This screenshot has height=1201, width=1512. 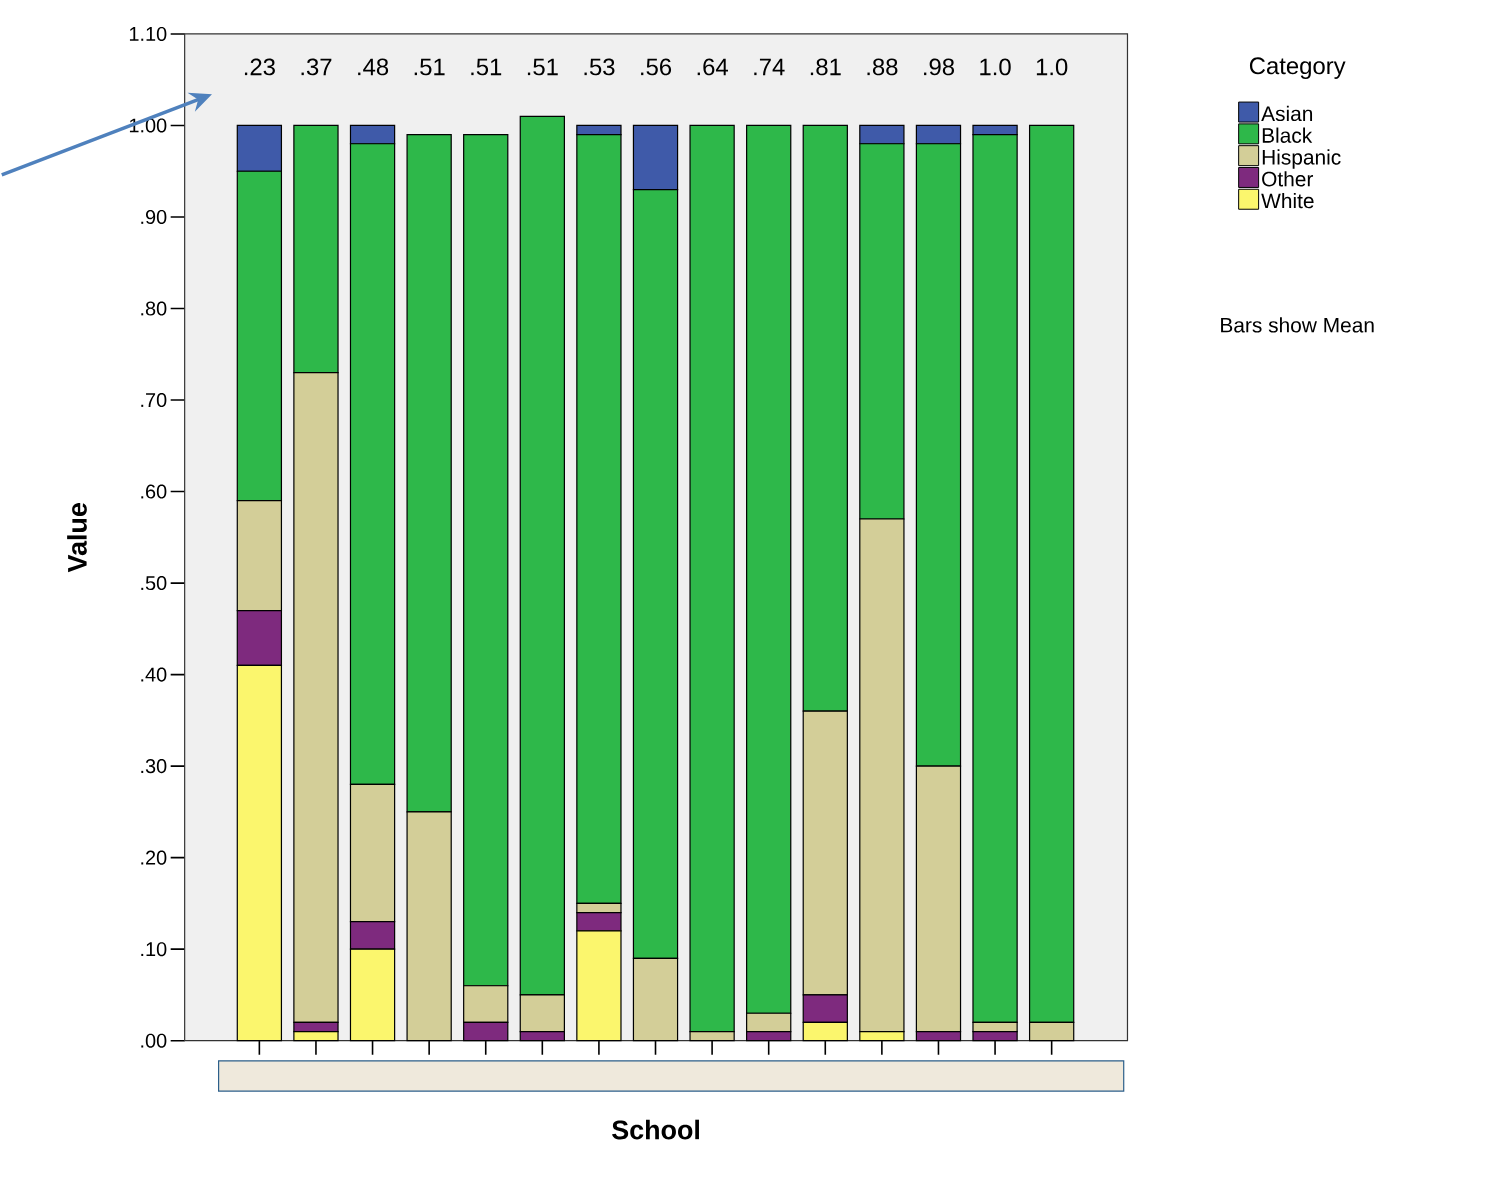 What do you see at coordinates (154, 308) in the screenshot?
I see `y-tick-label: .80` at bounding box center [154, 308].